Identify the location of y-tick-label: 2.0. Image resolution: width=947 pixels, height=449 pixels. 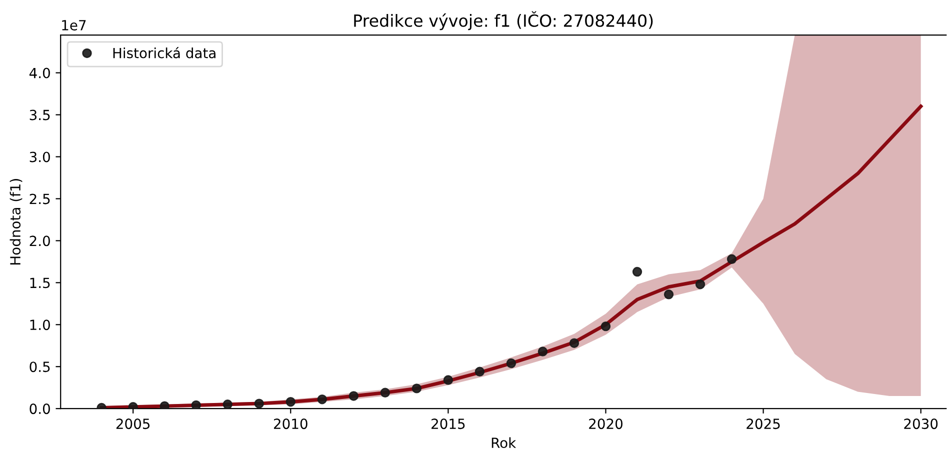
(40, 241).